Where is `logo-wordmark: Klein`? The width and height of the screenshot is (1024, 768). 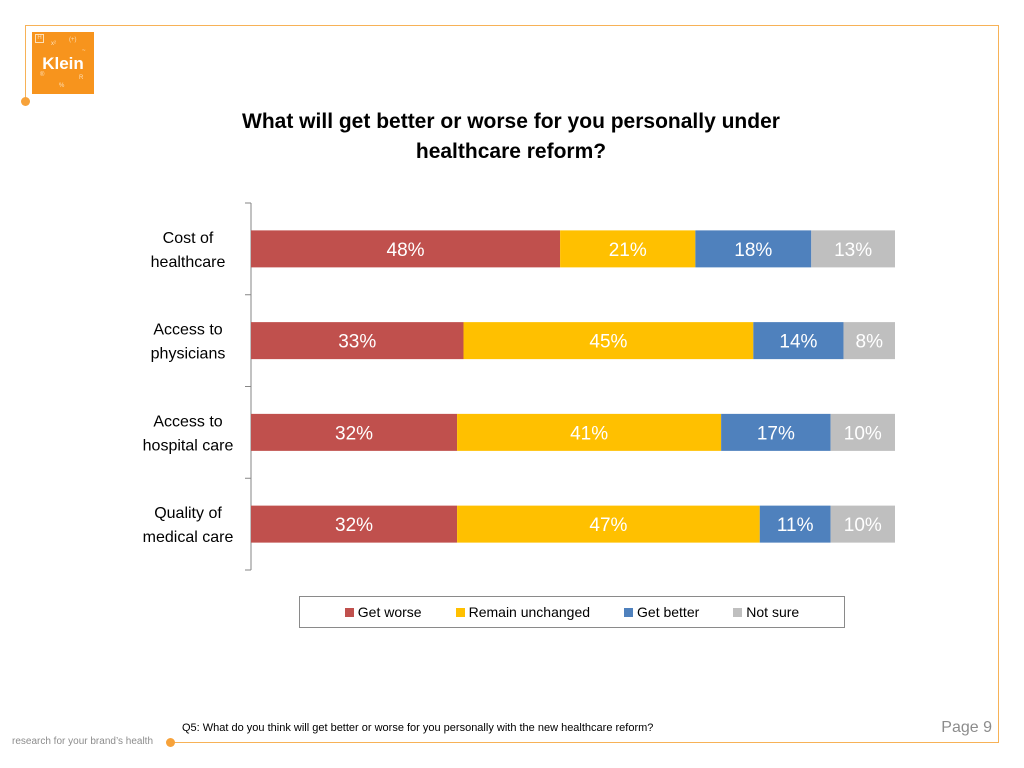
logo-wordmark: Klein is located at coordinates (63, 63).